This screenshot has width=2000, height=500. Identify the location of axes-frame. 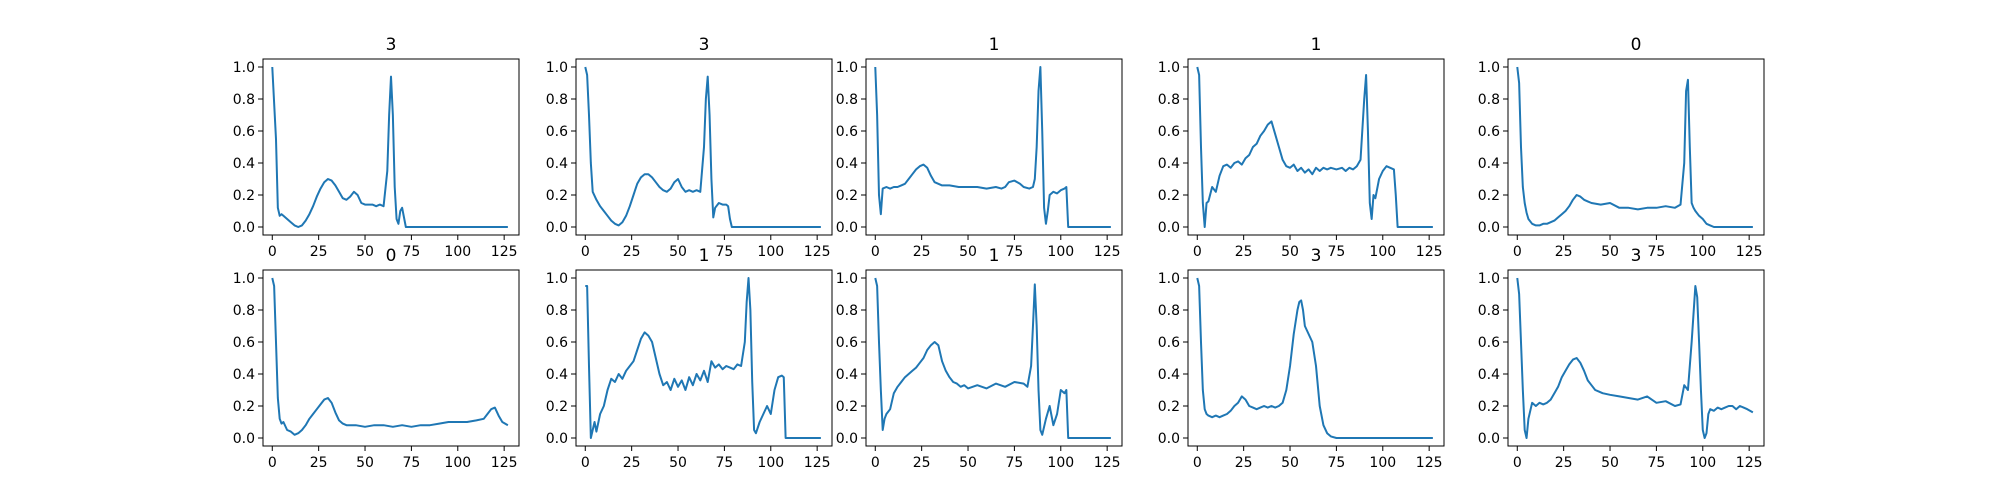
(1636, 358).